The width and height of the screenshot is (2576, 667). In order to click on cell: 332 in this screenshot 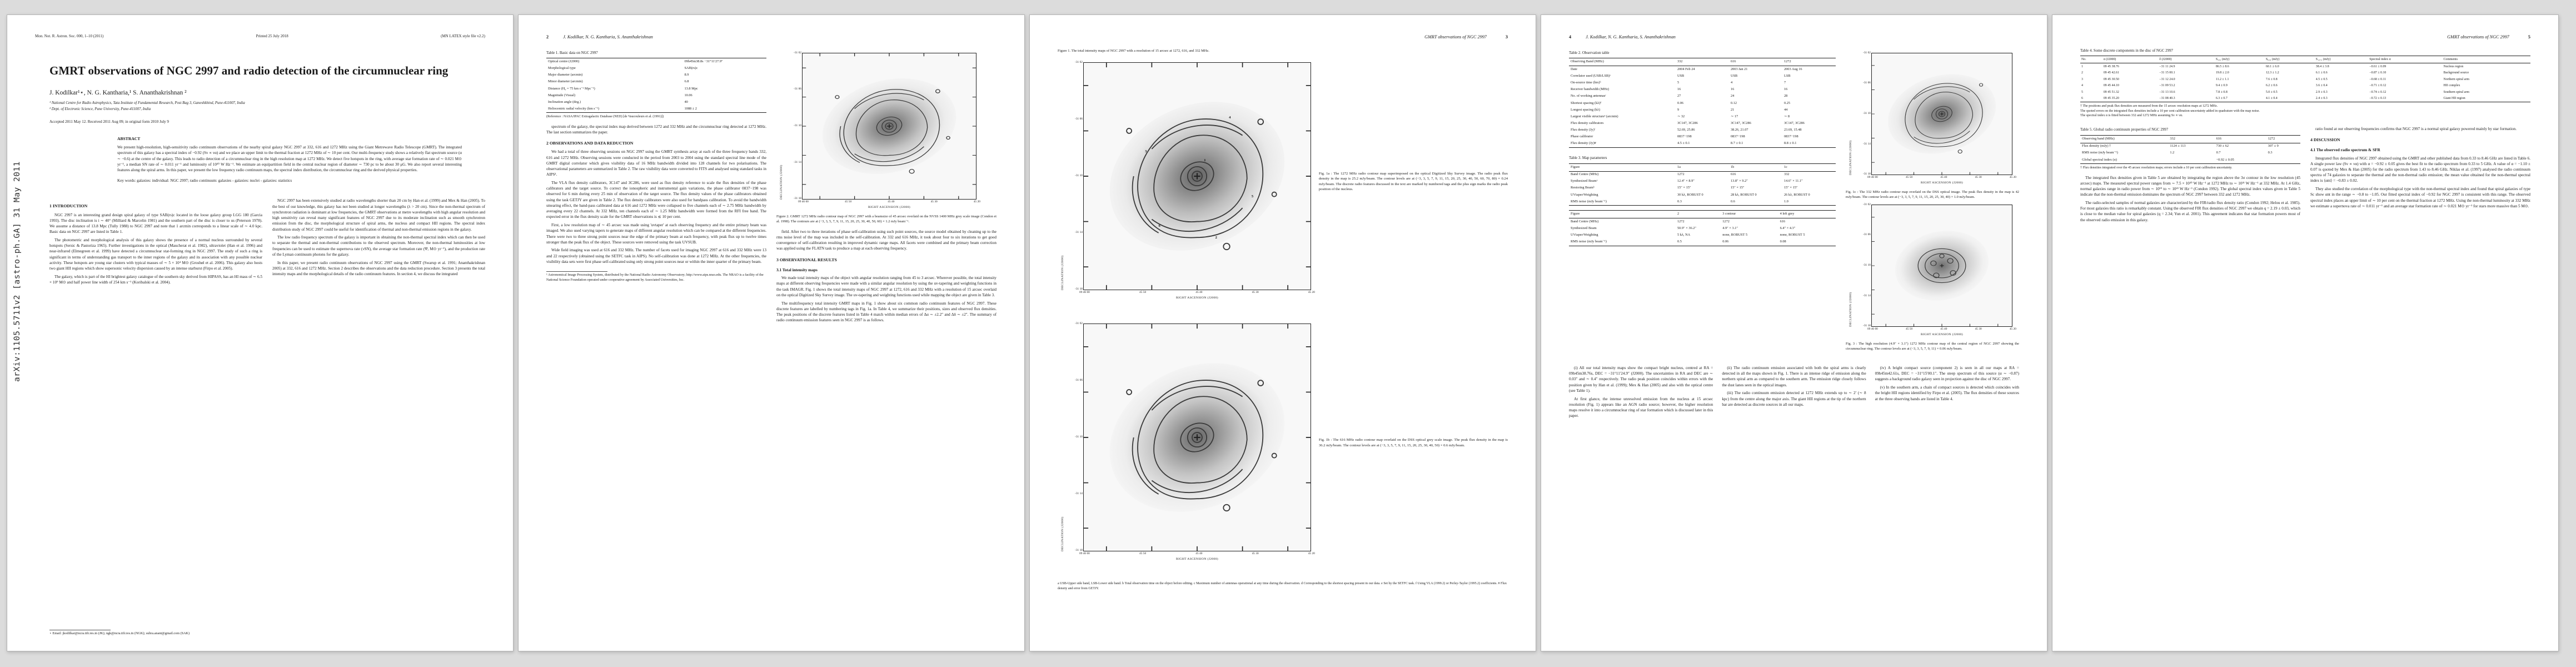, I will do `click(1787, 174)`.